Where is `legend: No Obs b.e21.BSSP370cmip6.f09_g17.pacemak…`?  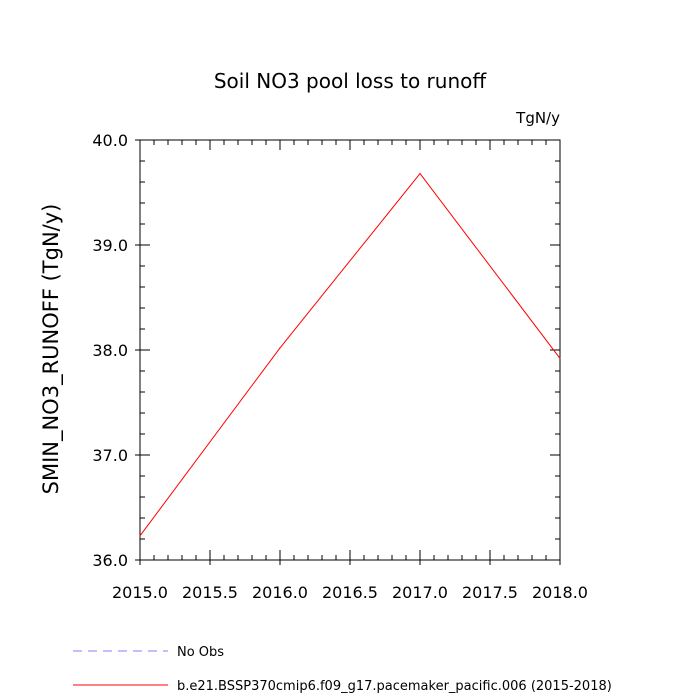
legend: No Obs b.e21.BSSP370cmip6.f09_g17.pacemak… is located at coordinates (342, 669).